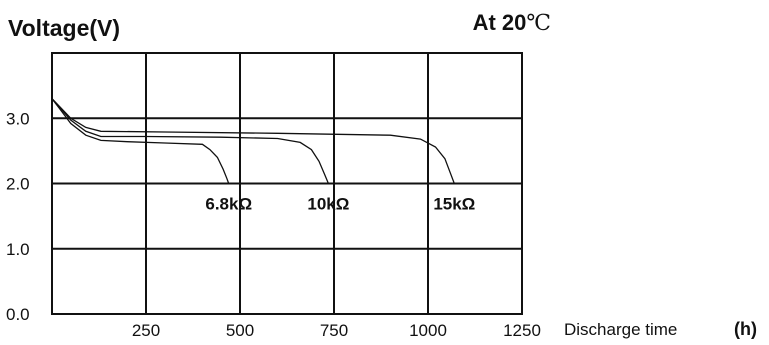  I want to click on x-axis-unit: (h), so click(745, 329).